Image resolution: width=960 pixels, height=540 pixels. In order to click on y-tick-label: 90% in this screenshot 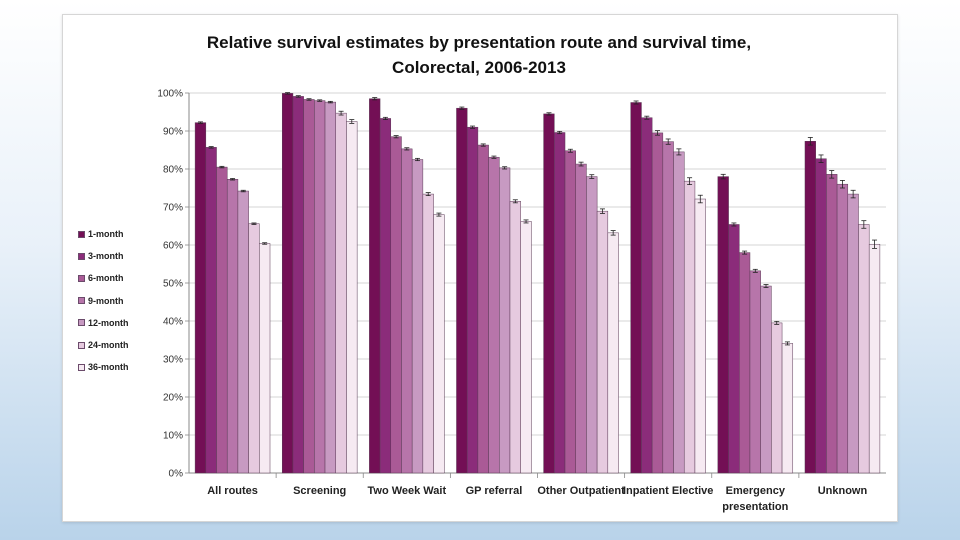, I will do `click(173, 132)`.